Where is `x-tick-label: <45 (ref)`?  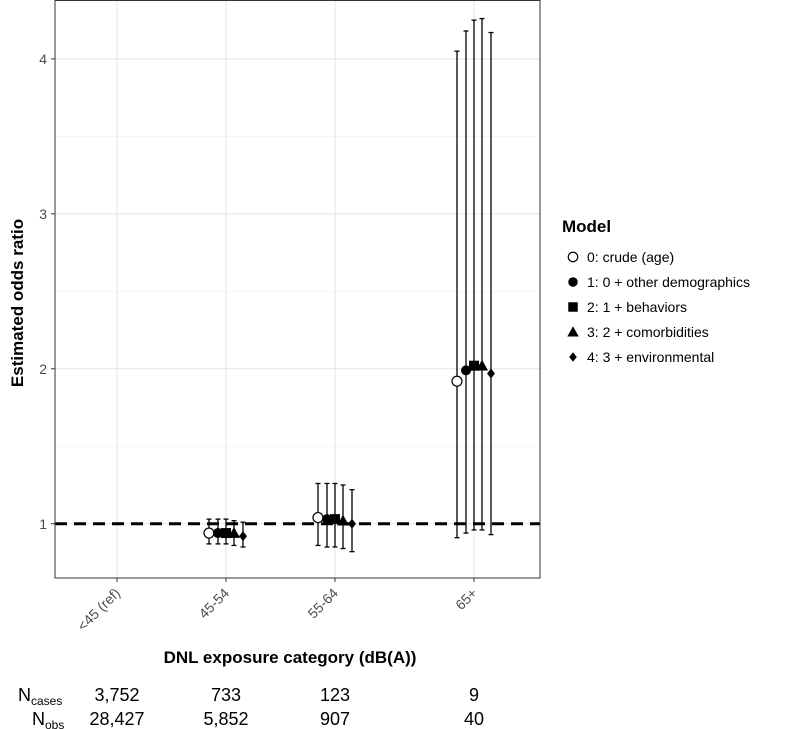
x-tick-label: <45 (ref) is located at coordinates (98, 609).